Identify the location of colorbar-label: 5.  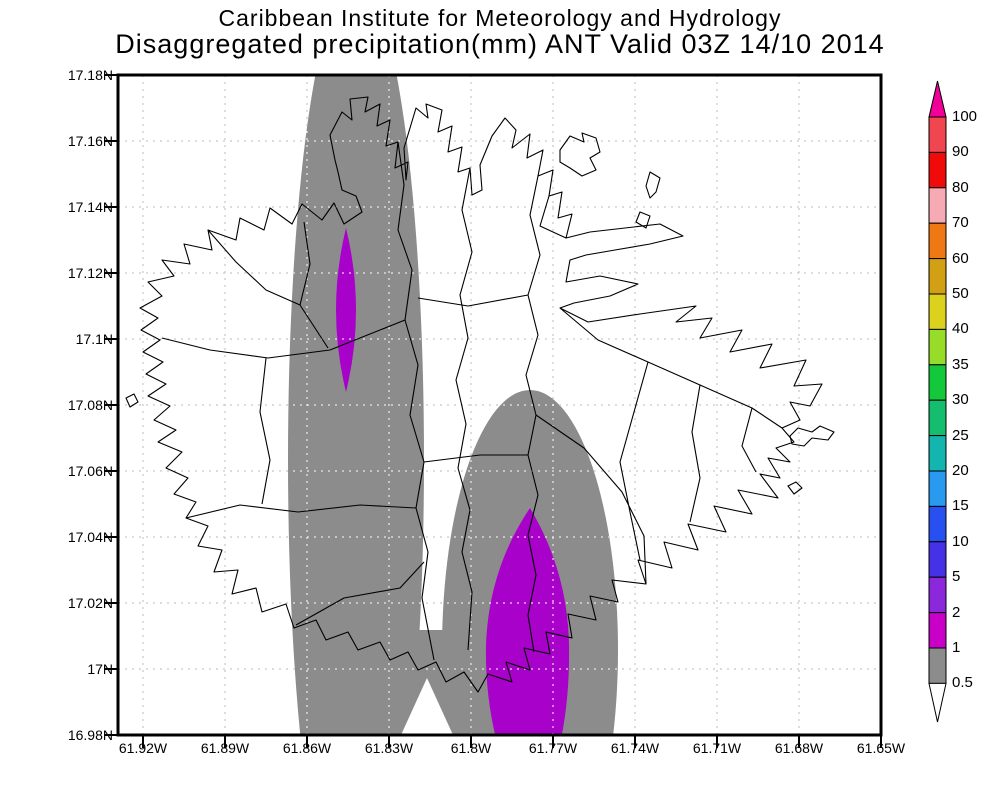
(956, 576).